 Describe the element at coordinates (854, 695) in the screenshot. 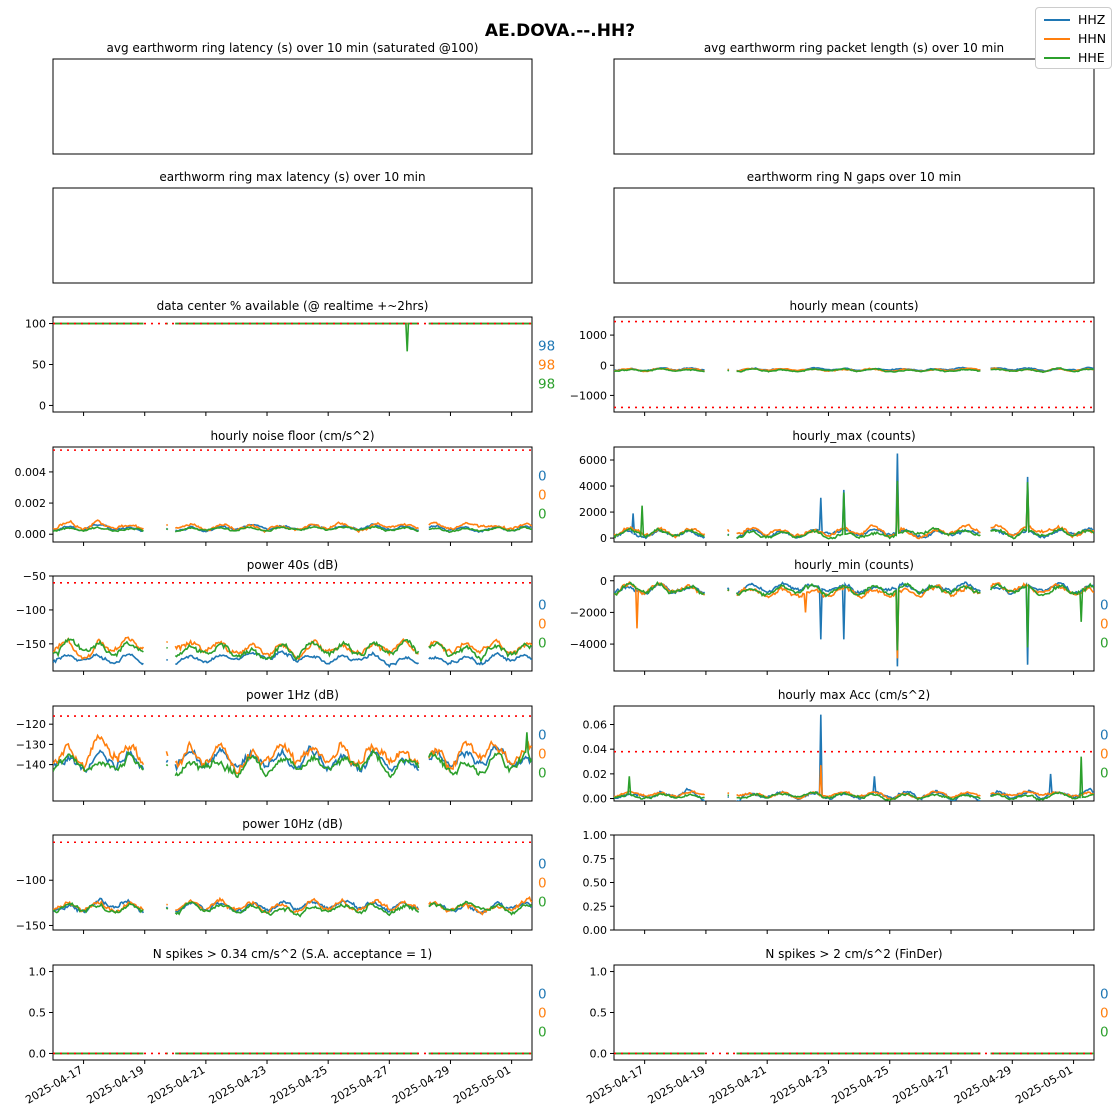

I see `chart-title: hourly max Acc (cm/s^2)` at that location.